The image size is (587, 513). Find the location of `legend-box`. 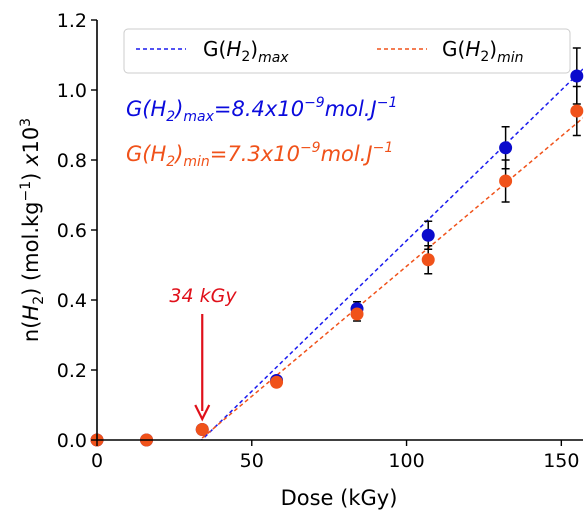

legend-box is located at coordinates (347, 51).